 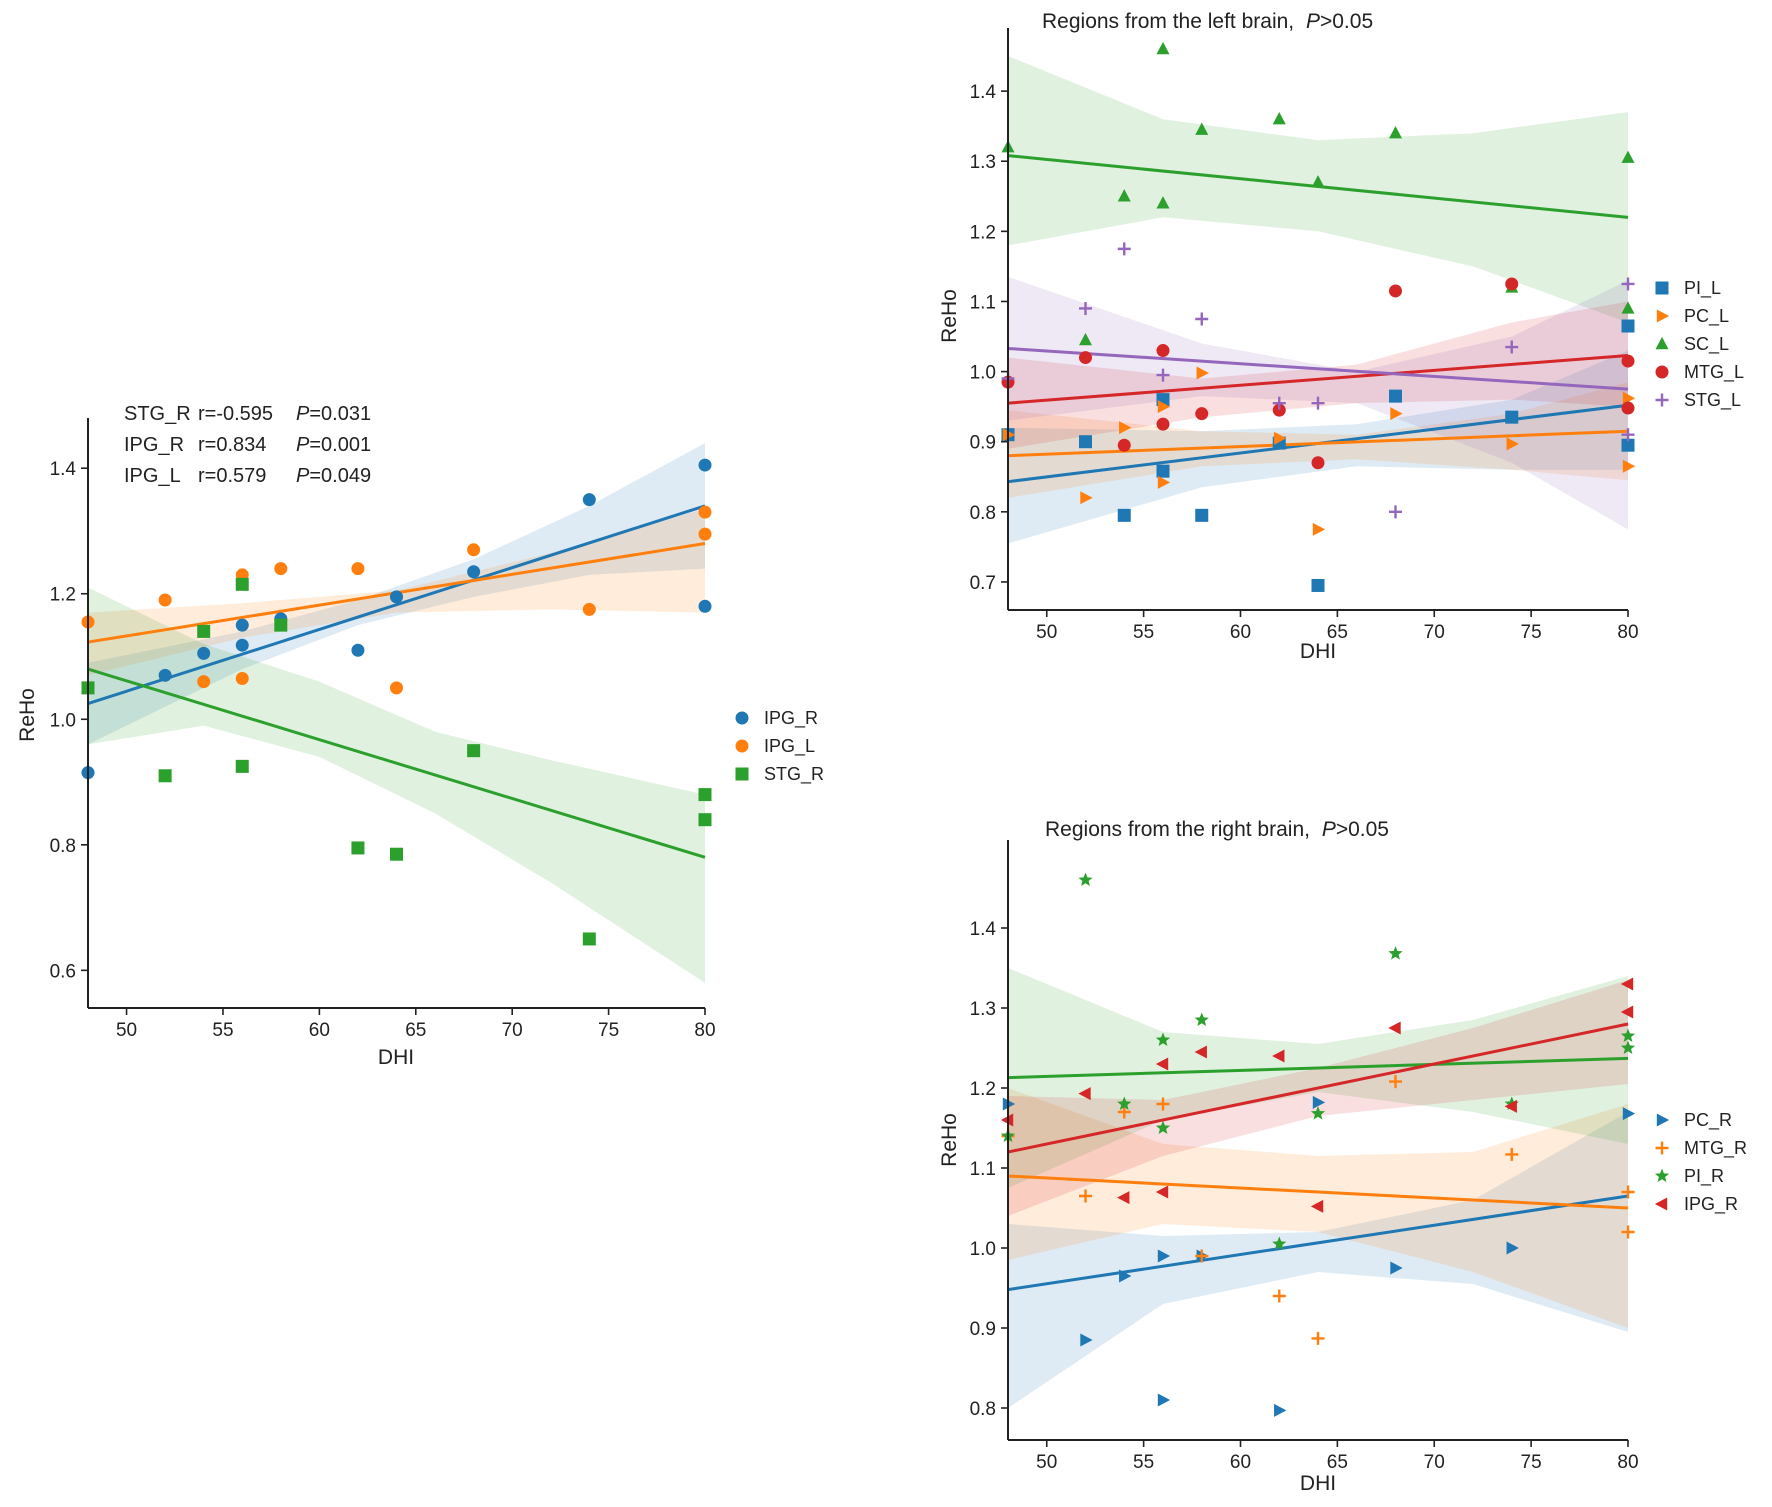 What do you see at coordinates (949, 1140) in the screenshot?
I see `y-axis-label: ReHo` at bounding box center [949, 1140].